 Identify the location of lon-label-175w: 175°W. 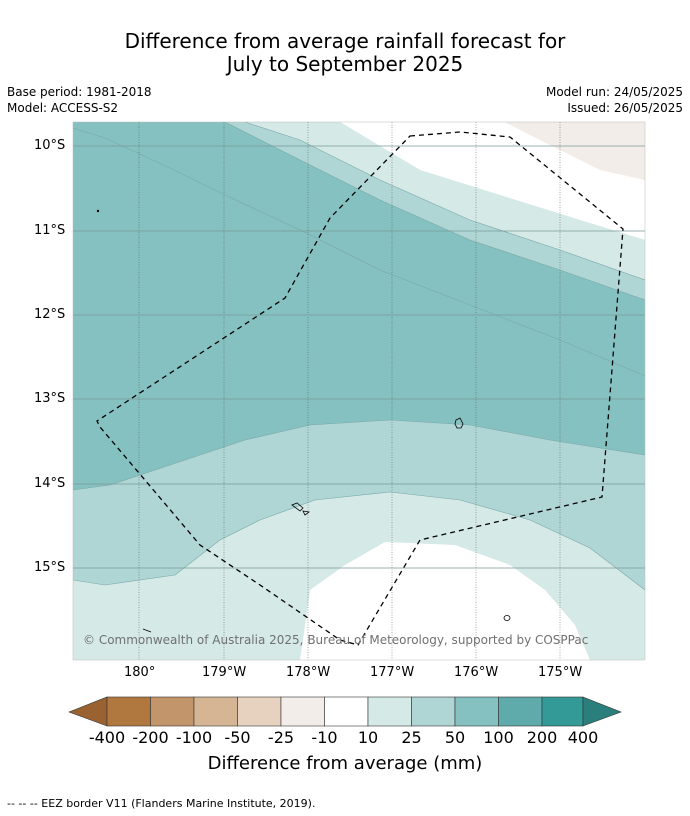
(560, 672).